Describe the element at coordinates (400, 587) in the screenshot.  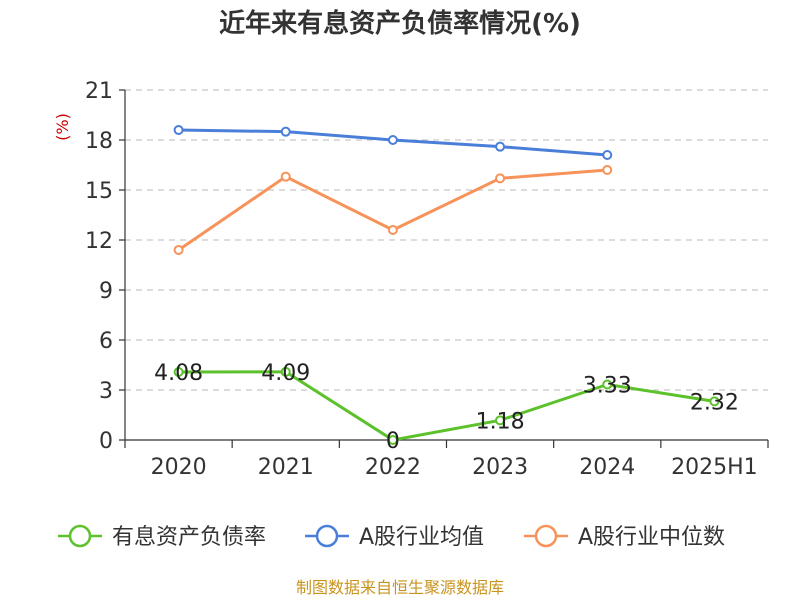
I see `source-note: 制图数据来自恒生聚源数据库` at that location.